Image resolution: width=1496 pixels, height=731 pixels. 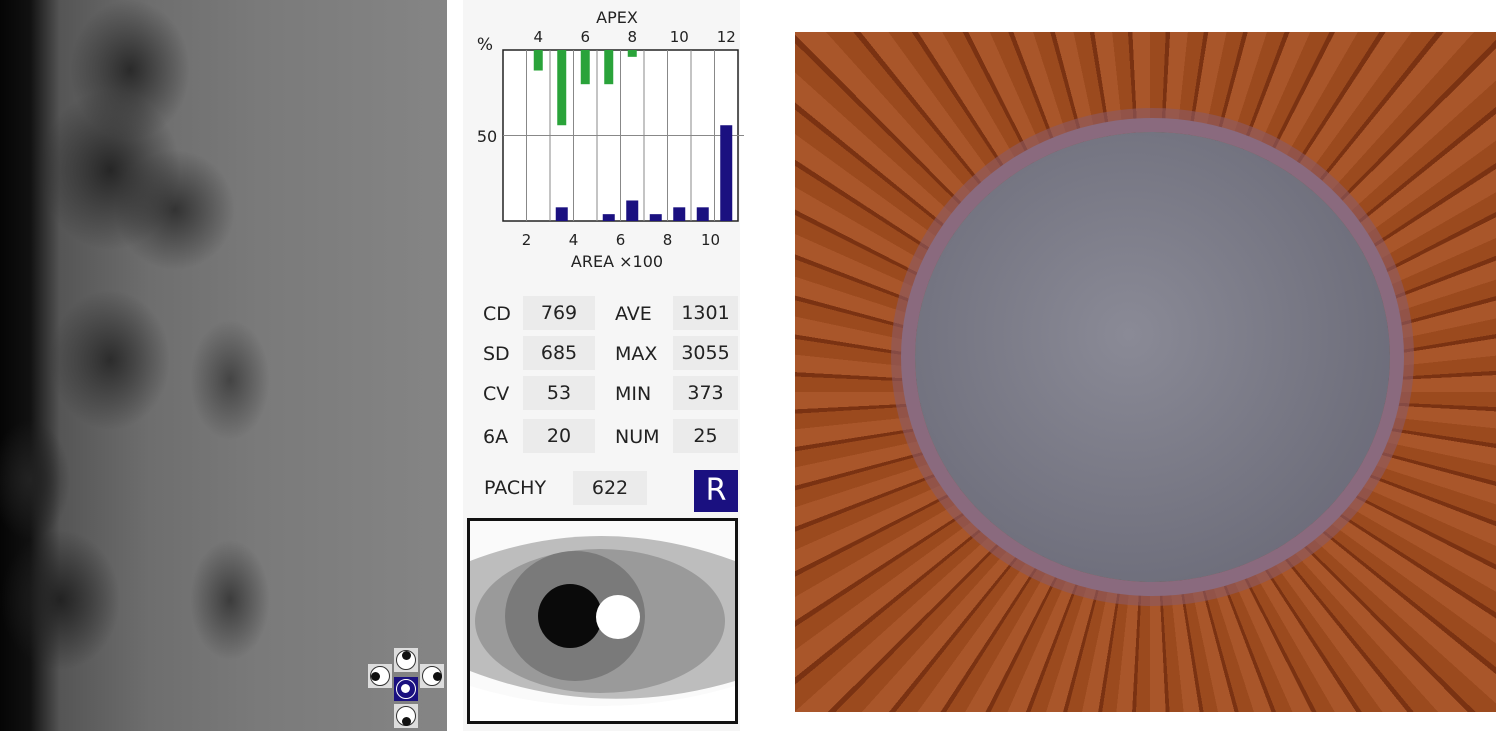 I want to click on right-arrow-icon, so click(x=432, y=676).